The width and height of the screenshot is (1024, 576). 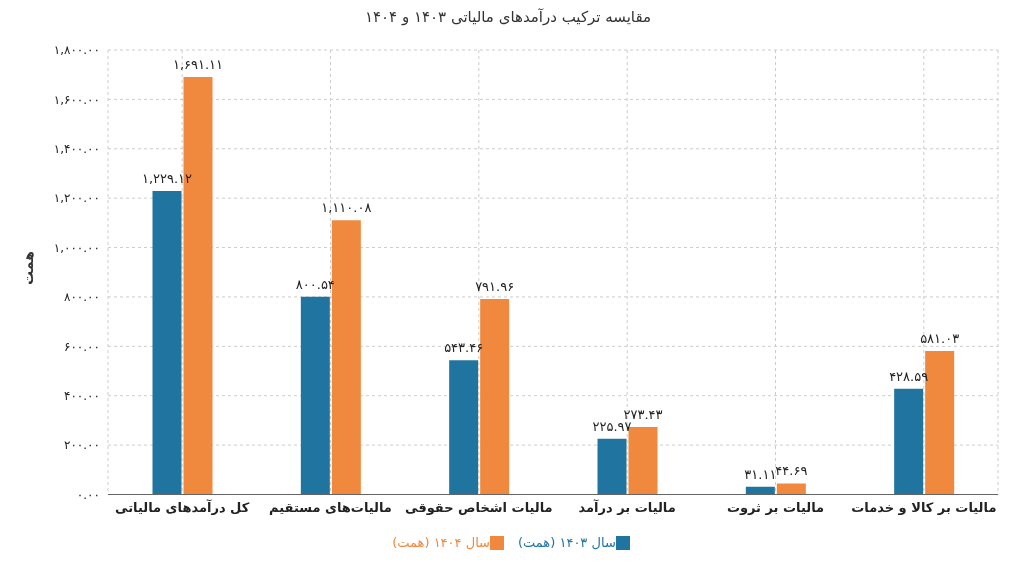 What do you see at coordinates (330, 507) in the screenshot?
I see `x-tick-label: مالیات‌های مستقیم` at bounding box center [330, 507].